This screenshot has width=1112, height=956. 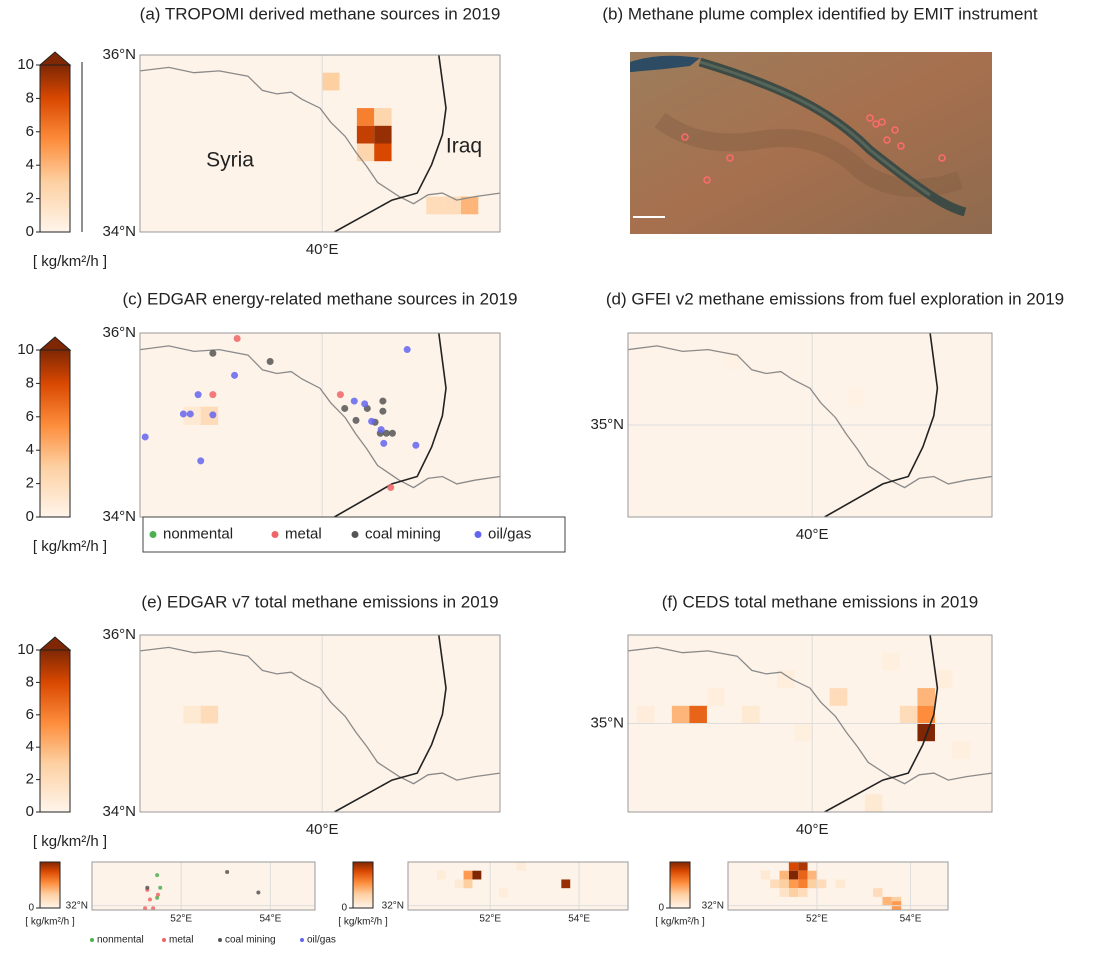 I want to click on colorbar-tick-label: 10, so click(x=25, y=64).